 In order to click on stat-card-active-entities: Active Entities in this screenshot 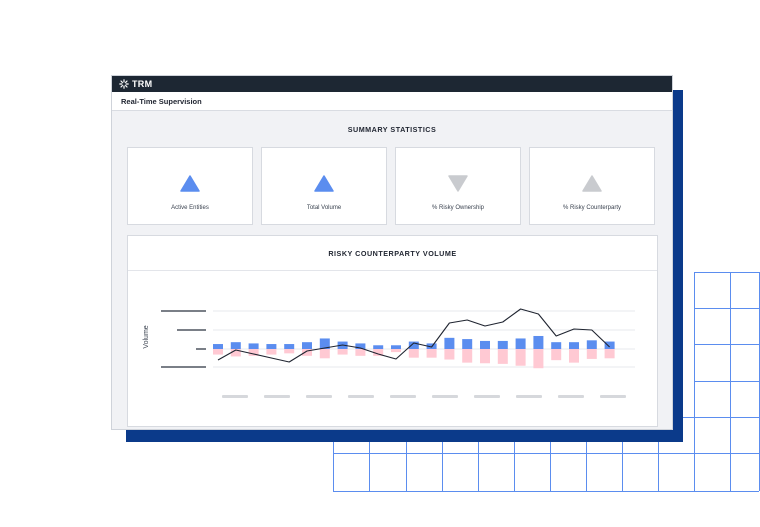, I will do `click(190, 186)`.